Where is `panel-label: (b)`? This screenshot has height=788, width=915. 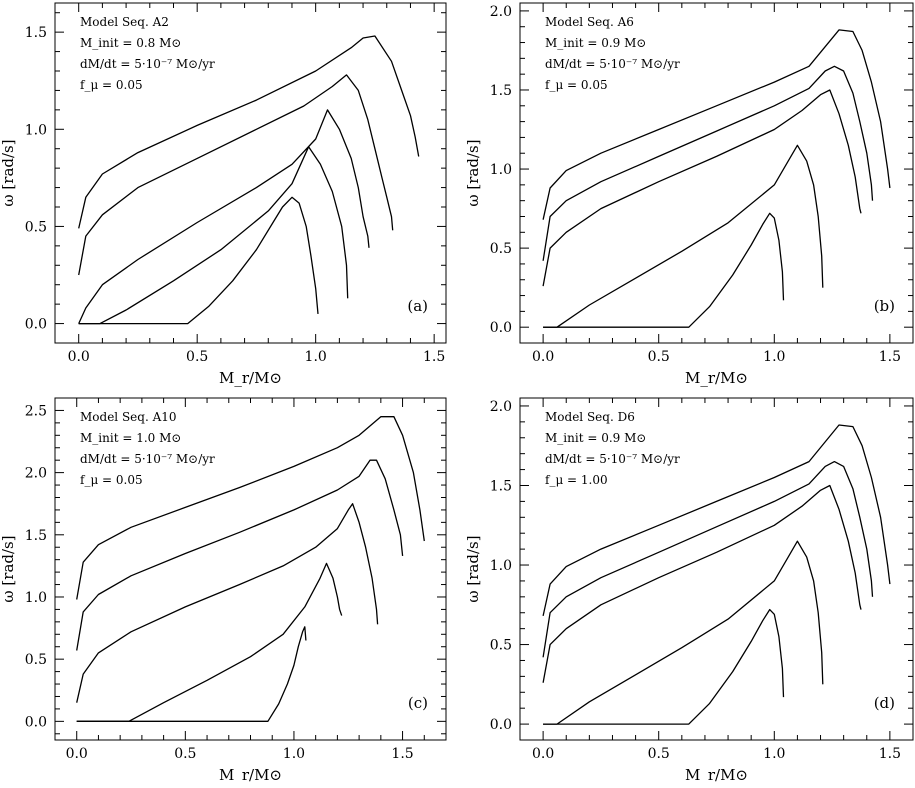 panel-label: (b) is located at coordinates (884, 306).